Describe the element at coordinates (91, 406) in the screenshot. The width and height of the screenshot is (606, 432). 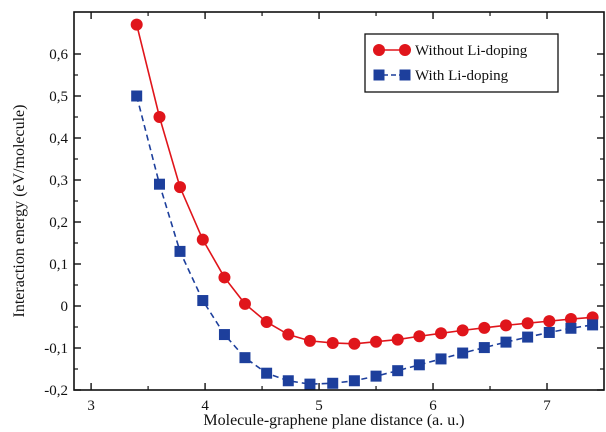
I see `x-tick-label: 3` at that location.